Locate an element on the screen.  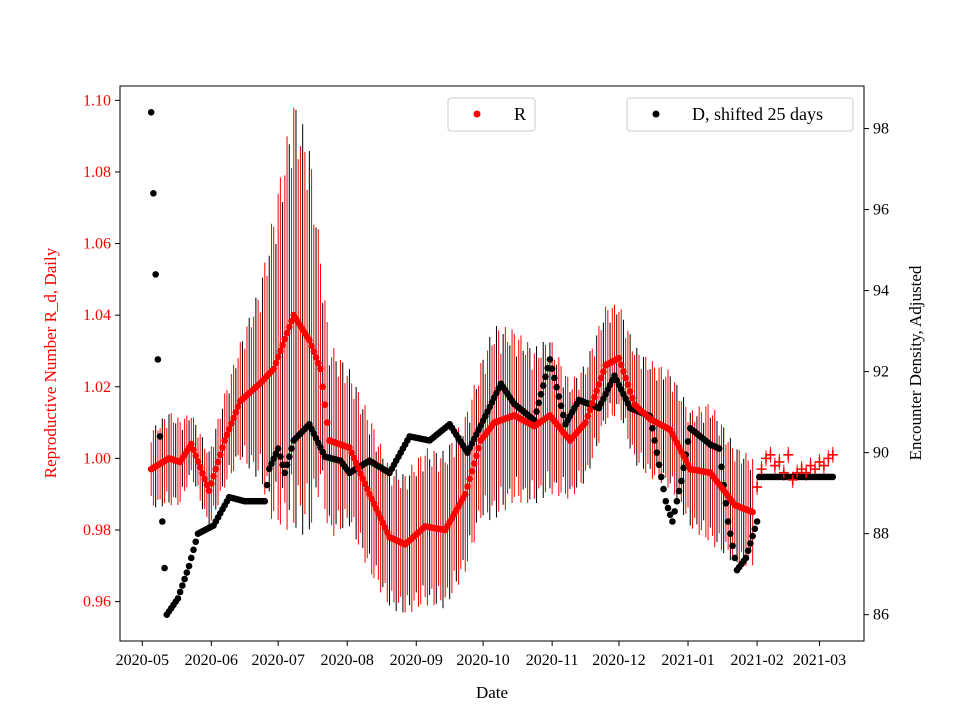
x-tick-label: 2021-03 is located at coordinates (819, 660).